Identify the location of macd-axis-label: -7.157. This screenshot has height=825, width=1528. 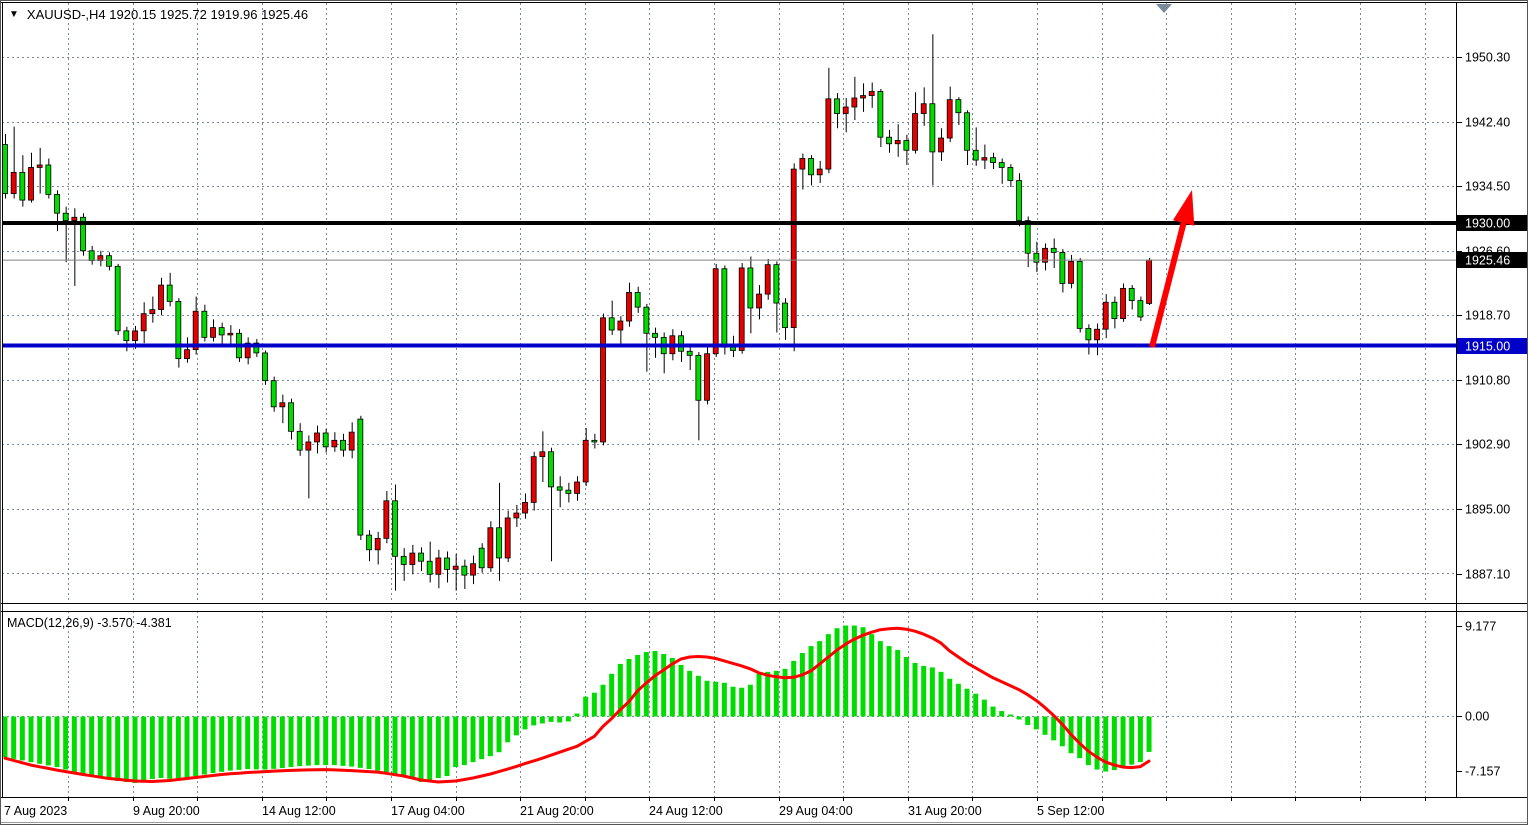
(1482, 772).